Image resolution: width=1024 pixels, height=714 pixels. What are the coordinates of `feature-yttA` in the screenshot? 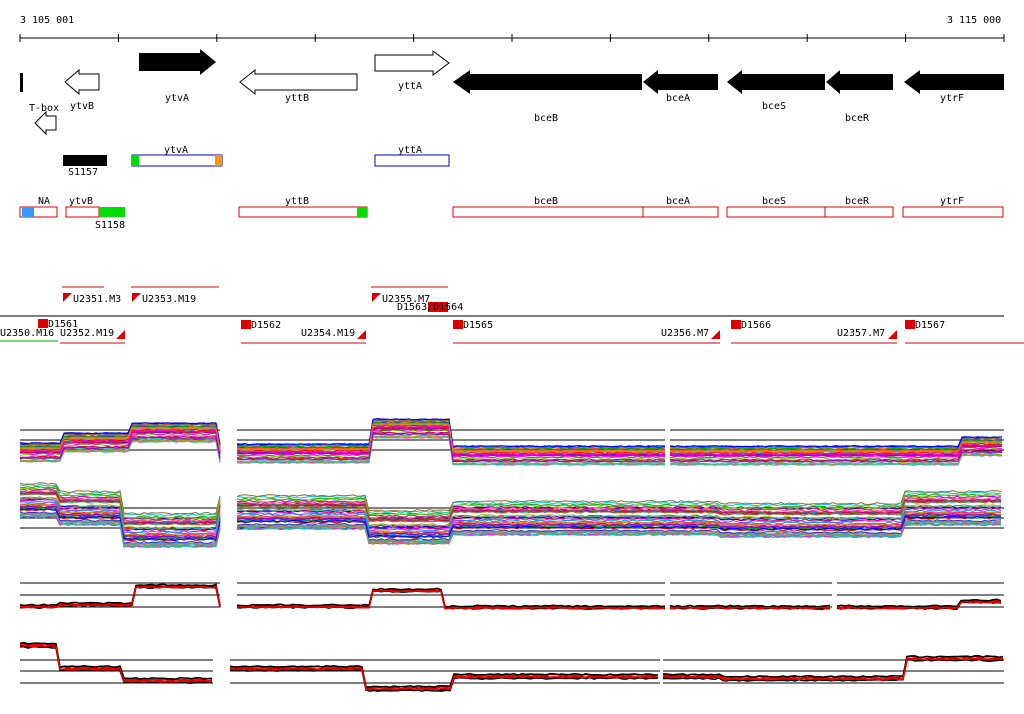 It's located at (412, 160).